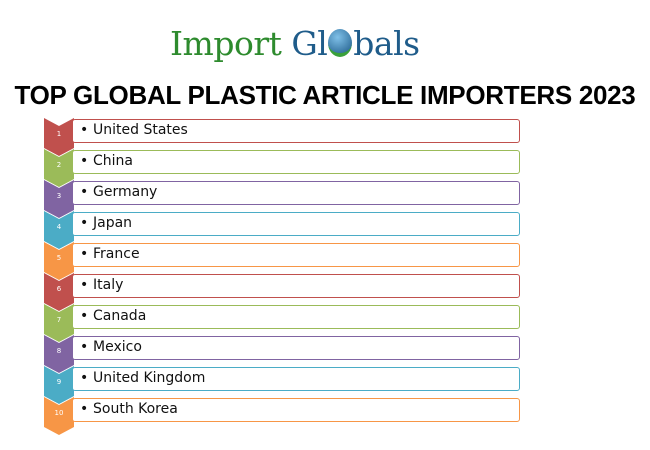  What do you see at coordinates (296, 348) in the screenshot?
I see `item-box: Mexico` at bounding box center [296, 348].